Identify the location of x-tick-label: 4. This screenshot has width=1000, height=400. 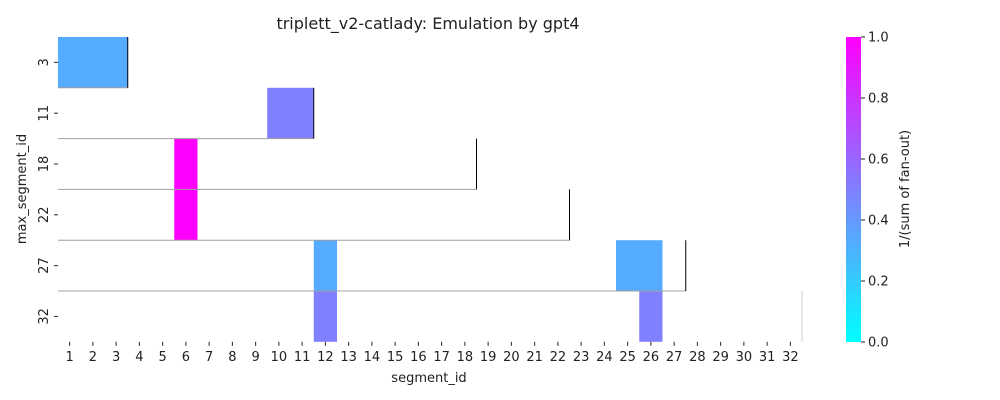
(139, 357).